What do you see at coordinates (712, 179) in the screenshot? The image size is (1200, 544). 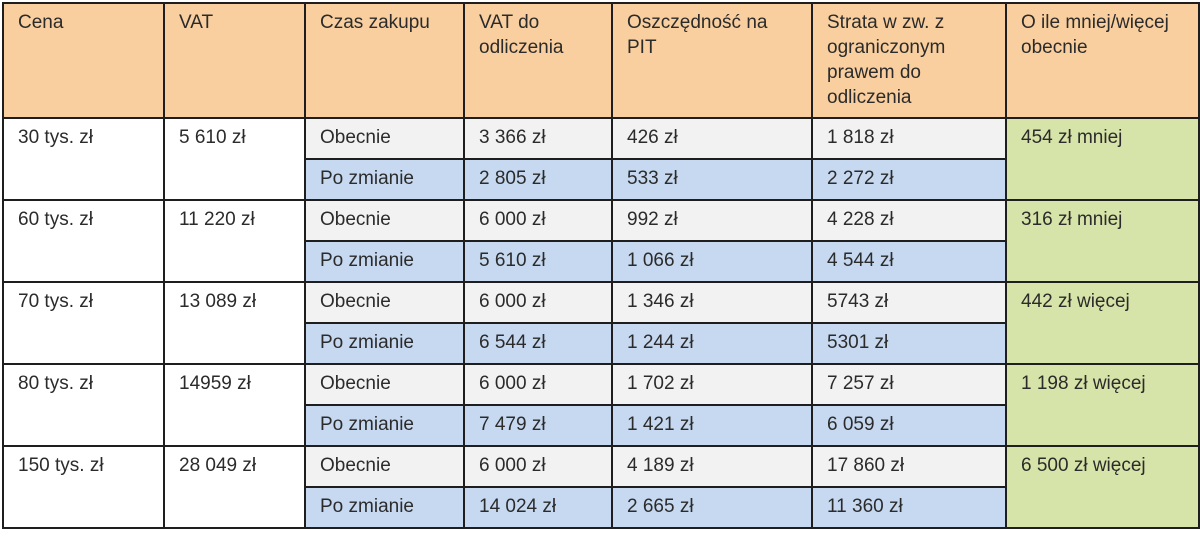 I see `pit-cell: 533 zł` at bounding box center [712, 179].